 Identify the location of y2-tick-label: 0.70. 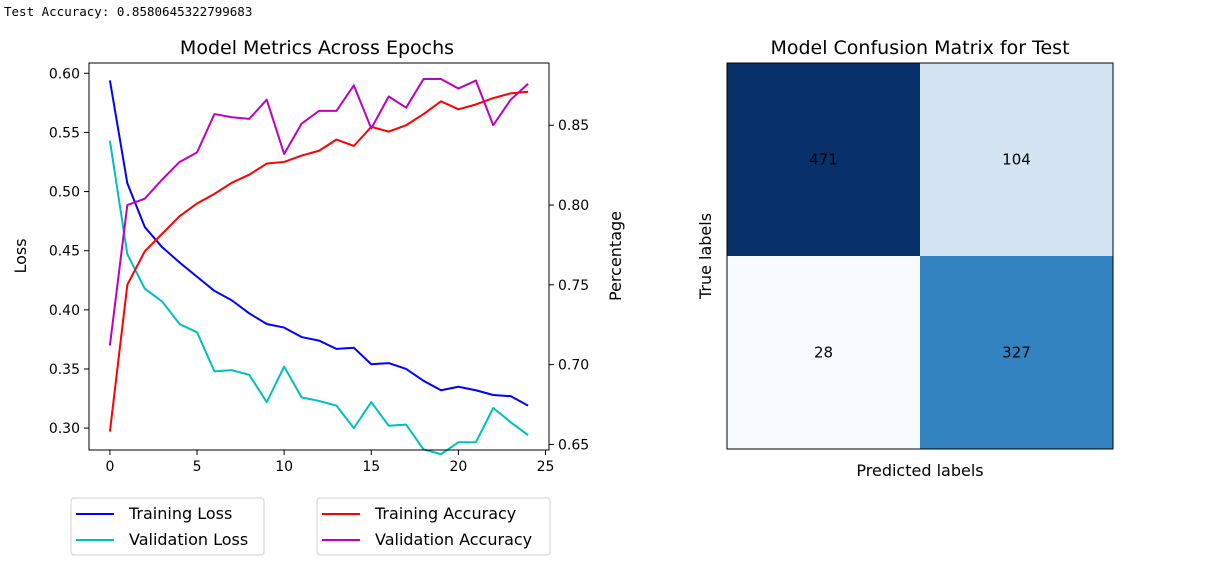
(573, 366).